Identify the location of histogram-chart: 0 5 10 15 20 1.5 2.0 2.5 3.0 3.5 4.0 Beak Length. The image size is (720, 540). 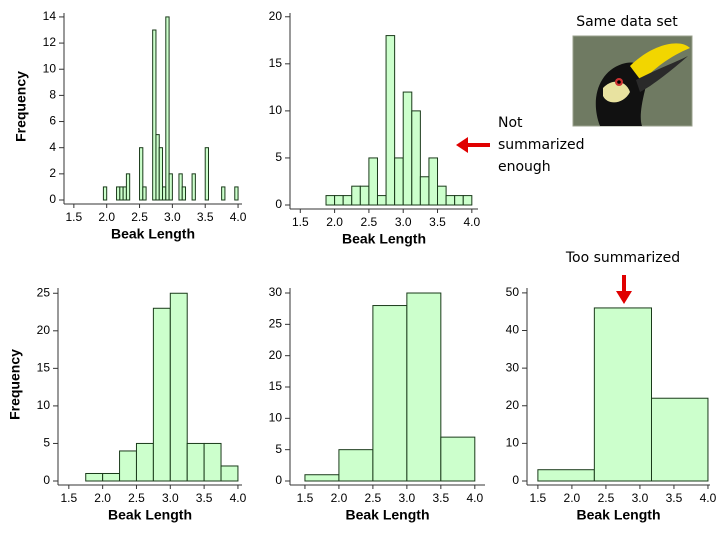
(375, 128).